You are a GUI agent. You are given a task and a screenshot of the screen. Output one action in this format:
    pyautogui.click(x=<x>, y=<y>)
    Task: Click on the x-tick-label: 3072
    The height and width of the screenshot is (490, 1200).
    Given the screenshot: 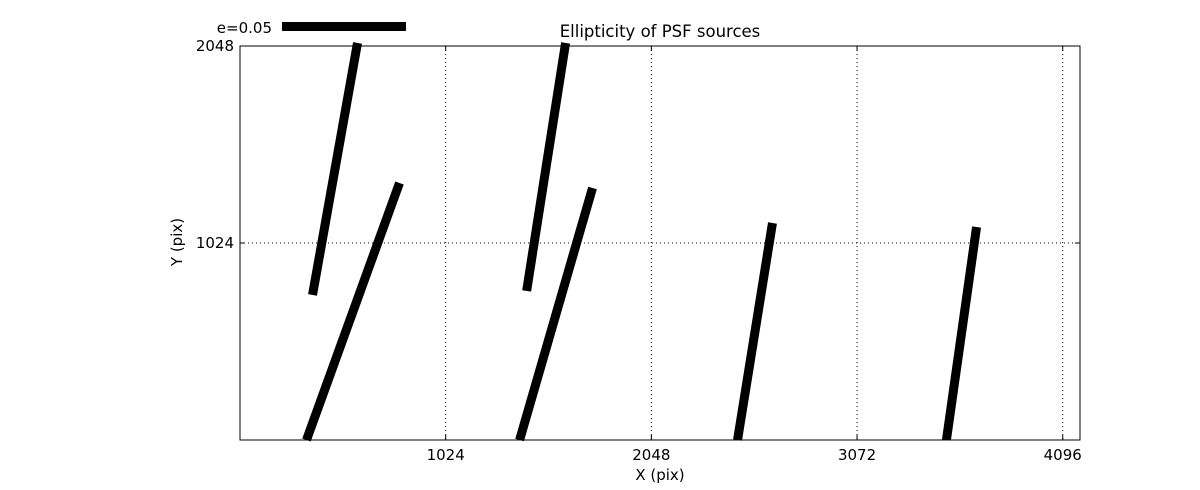 What is the action you would take?
    pyautogui.click(x=857, y=455)
    